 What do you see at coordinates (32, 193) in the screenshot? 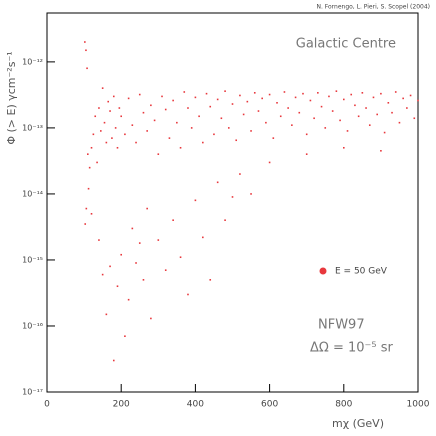
I see `y-tick-label: 10⁻¹⁴` at bounding box center [32, 193].